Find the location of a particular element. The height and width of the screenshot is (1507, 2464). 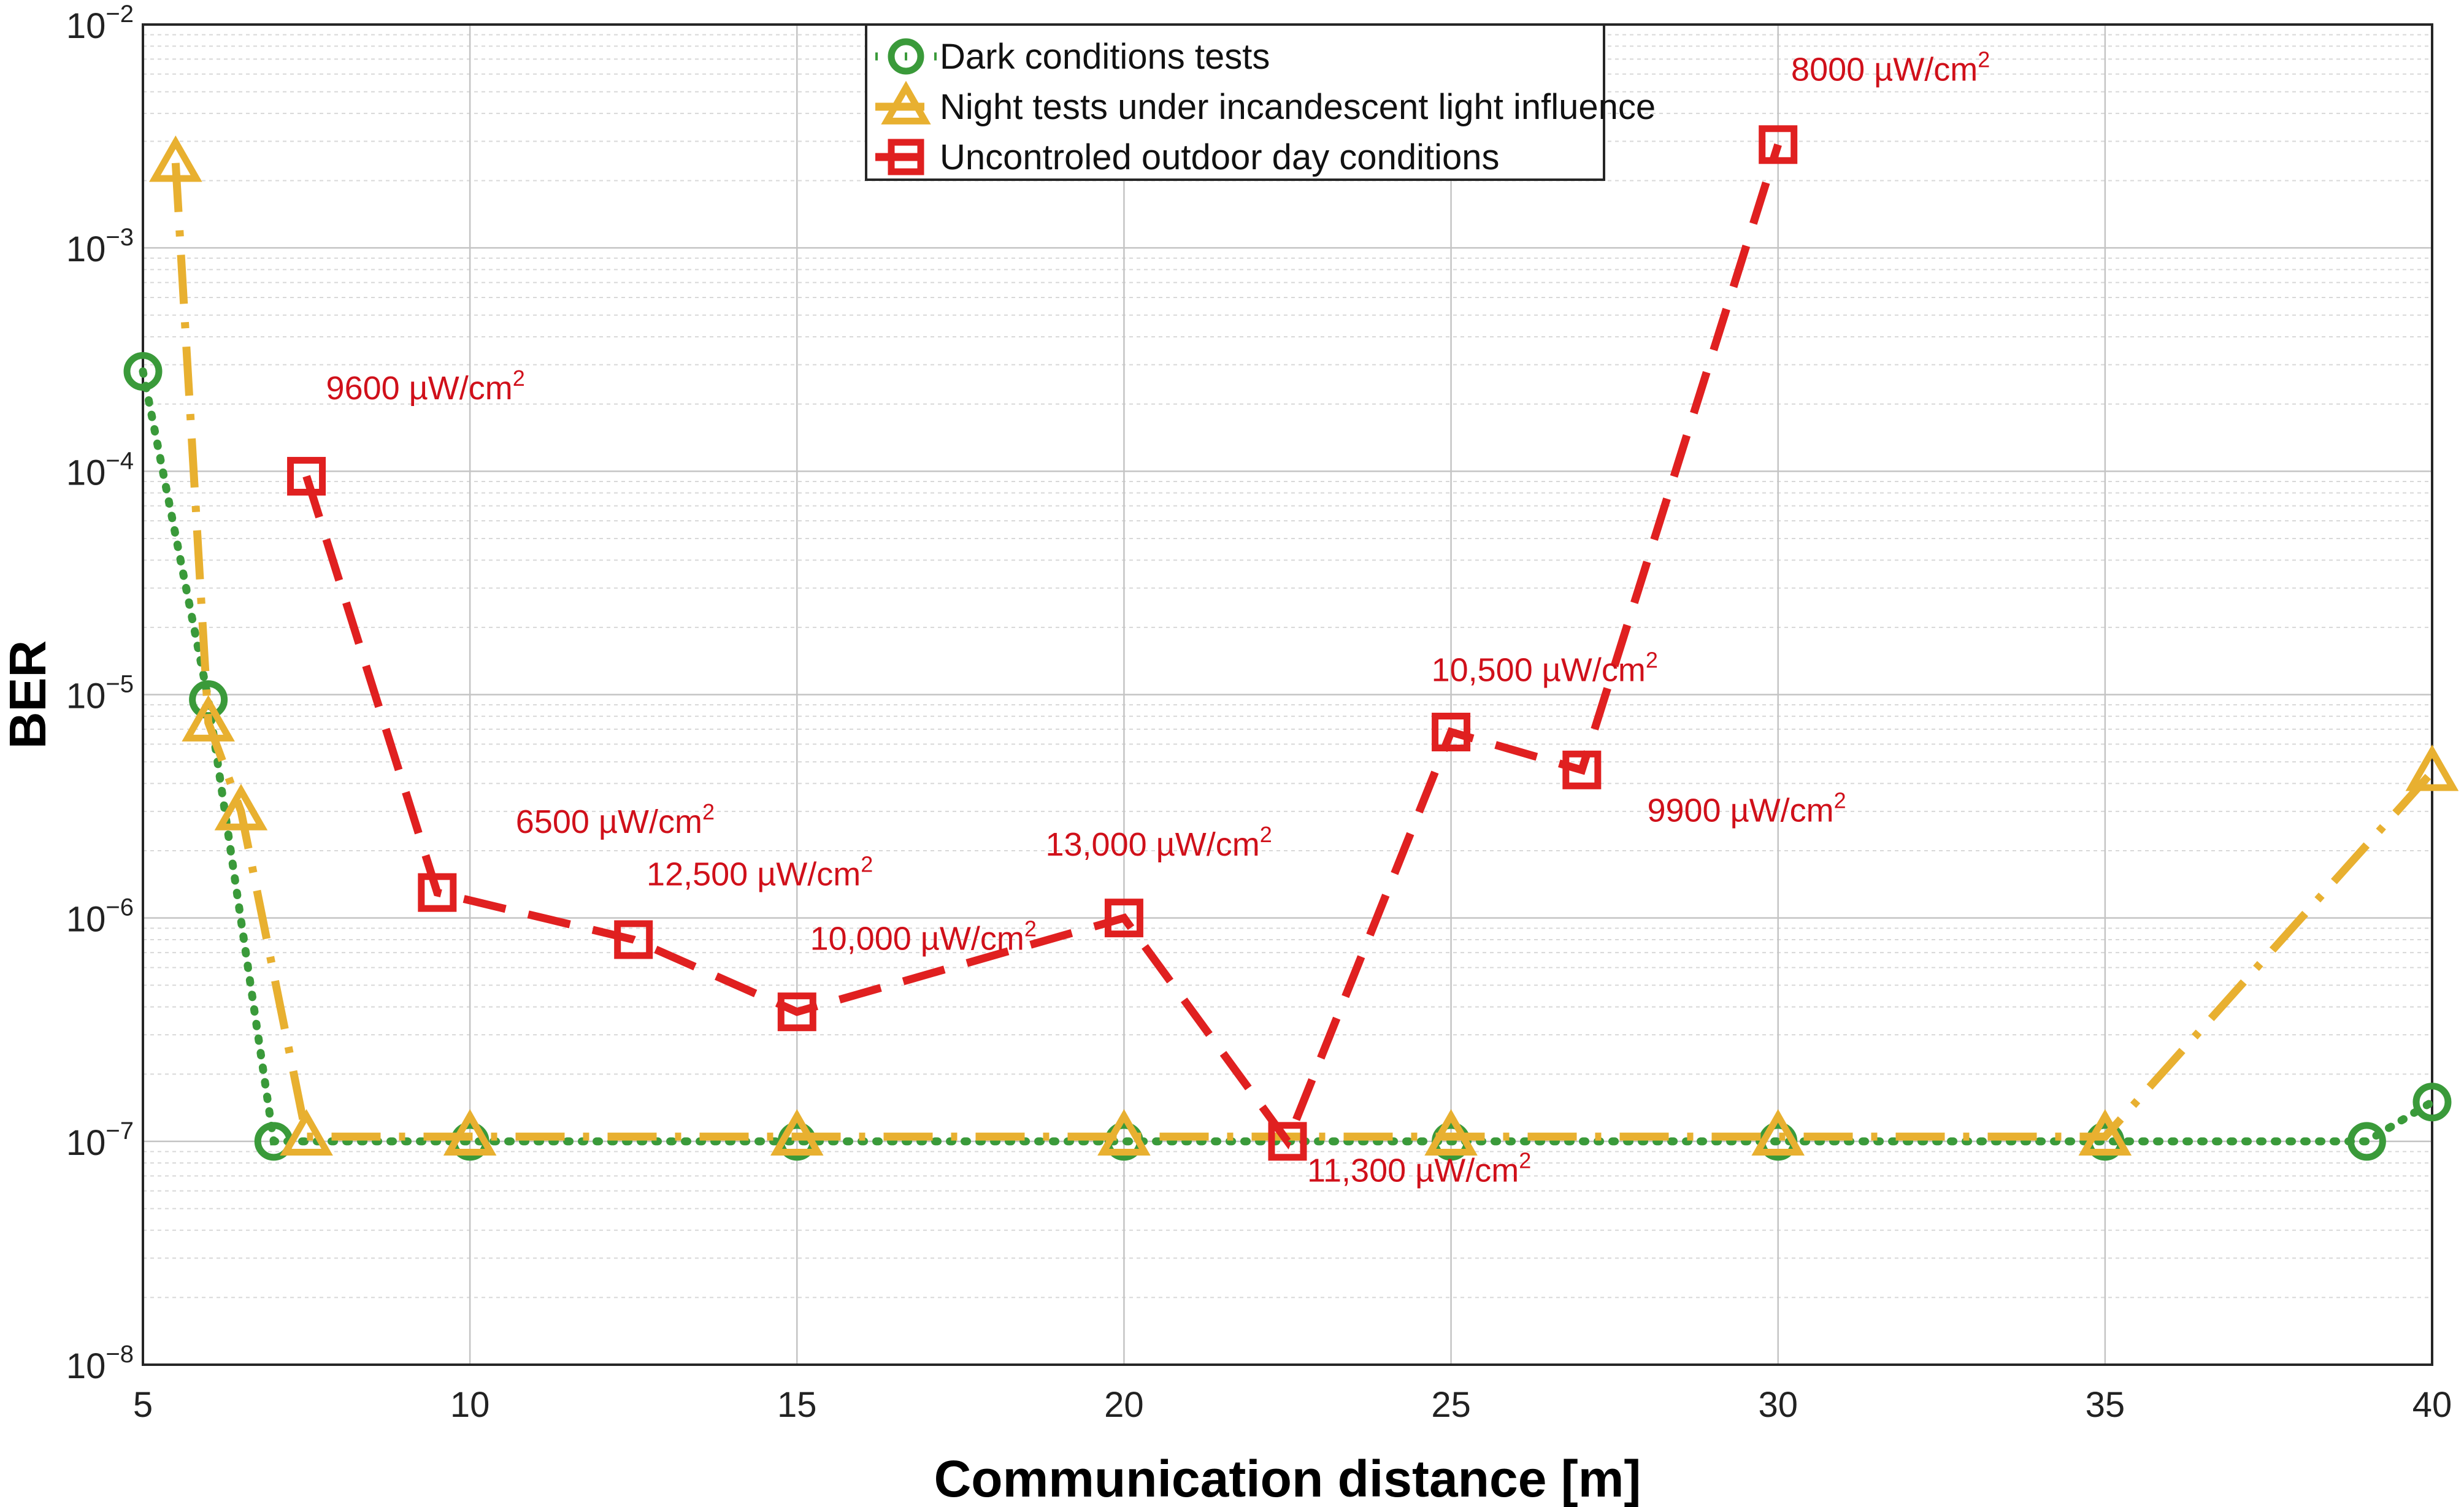

legend-label: Uncontroled outdoor day conditions is located at coordinates (1219, 157).